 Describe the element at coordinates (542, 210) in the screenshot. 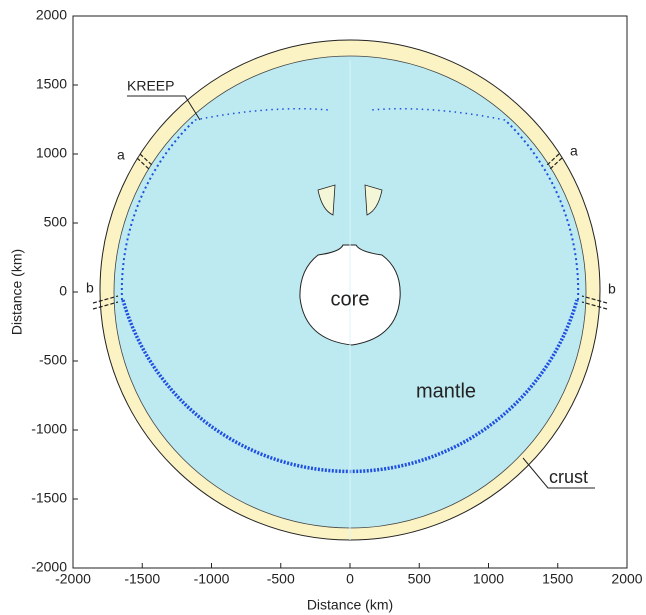

I see `kreep-dots-right` at that location.